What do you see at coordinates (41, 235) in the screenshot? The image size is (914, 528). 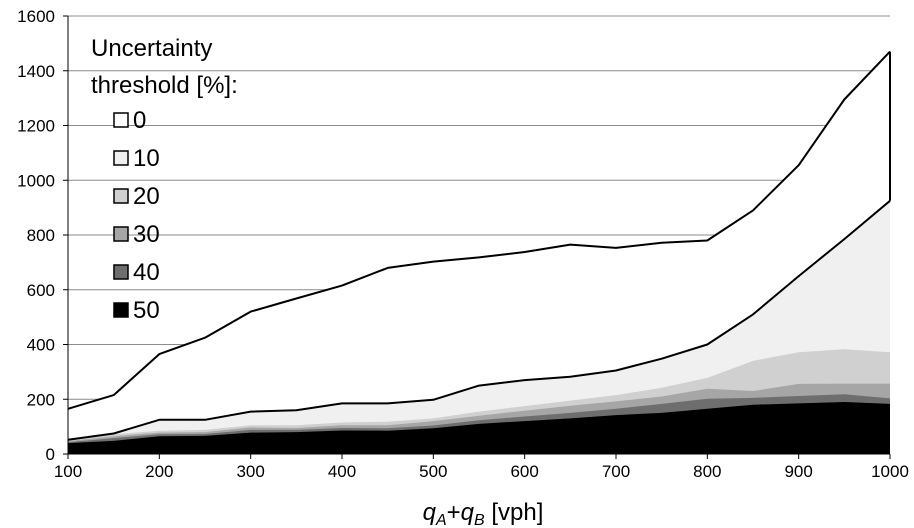 I see `y-tick-label-800: 800` at bounding box center [41, 235].